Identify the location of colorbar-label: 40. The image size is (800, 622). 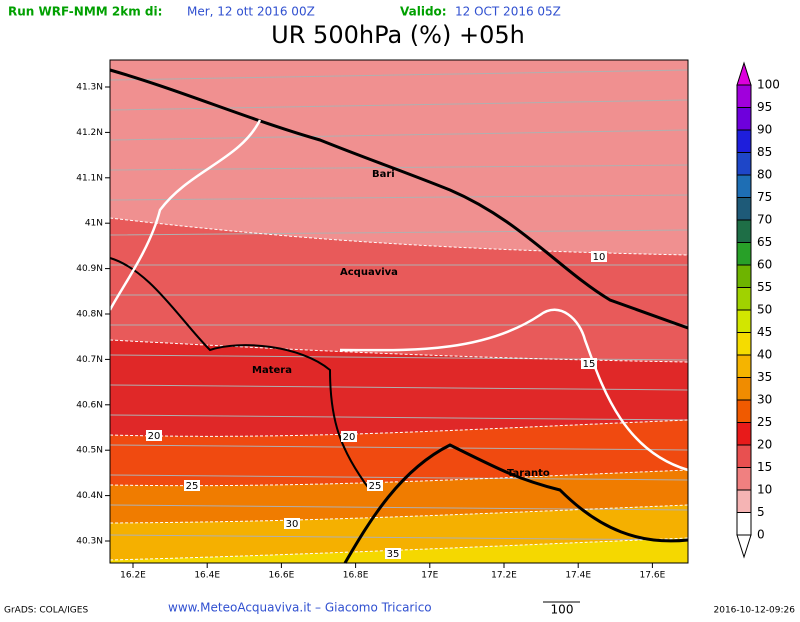
(764, 355).